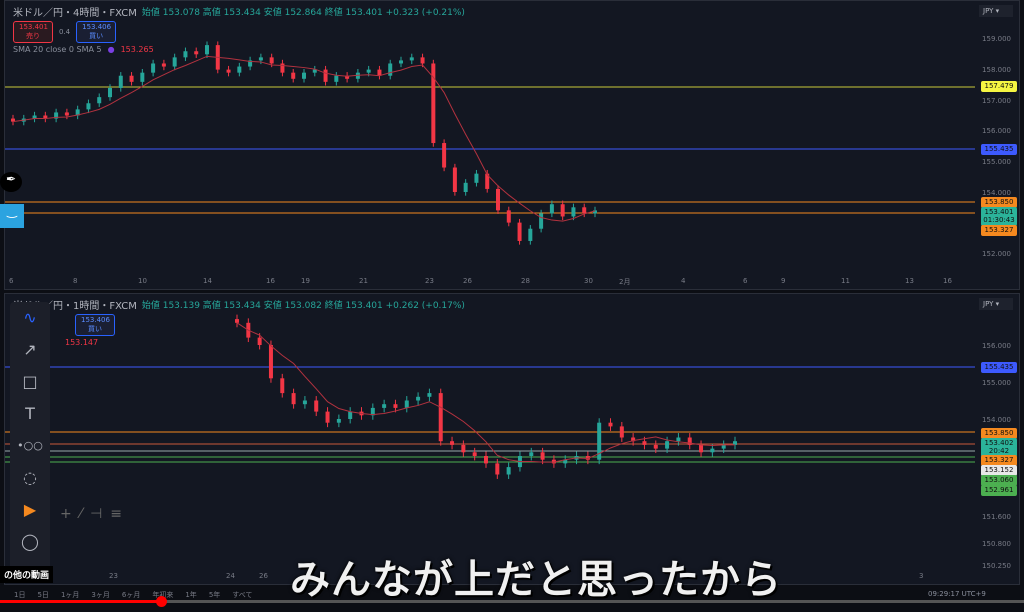 The height and width of the screenshot is (612, 1024). I want to click on price-label: 20:42, so click(999, 451).